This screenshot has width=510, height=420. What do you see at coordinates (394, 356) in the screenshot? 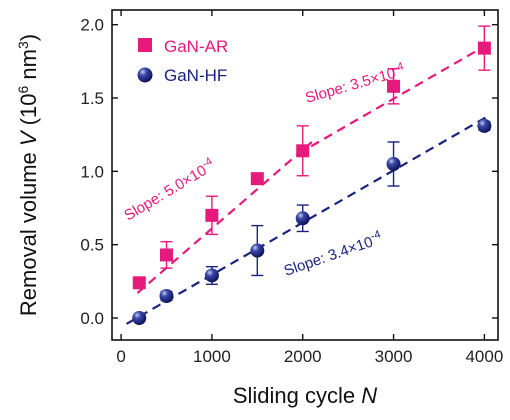
I see `x-tick-label: 3000` at bounding box center [394, 356].